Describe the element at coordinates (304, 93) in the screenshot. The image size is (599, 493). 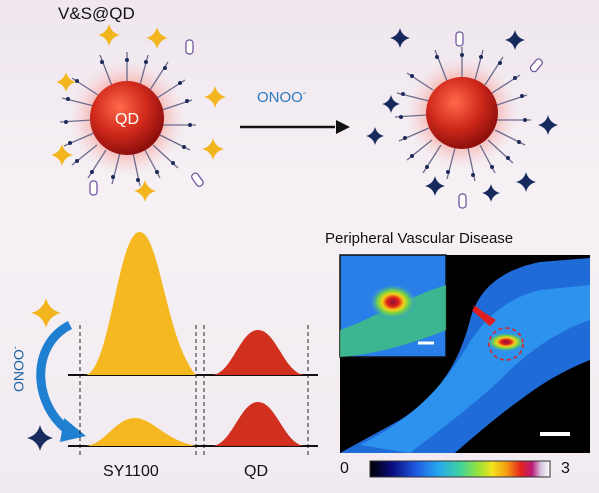
I see `reaction-charge: -` at that location.